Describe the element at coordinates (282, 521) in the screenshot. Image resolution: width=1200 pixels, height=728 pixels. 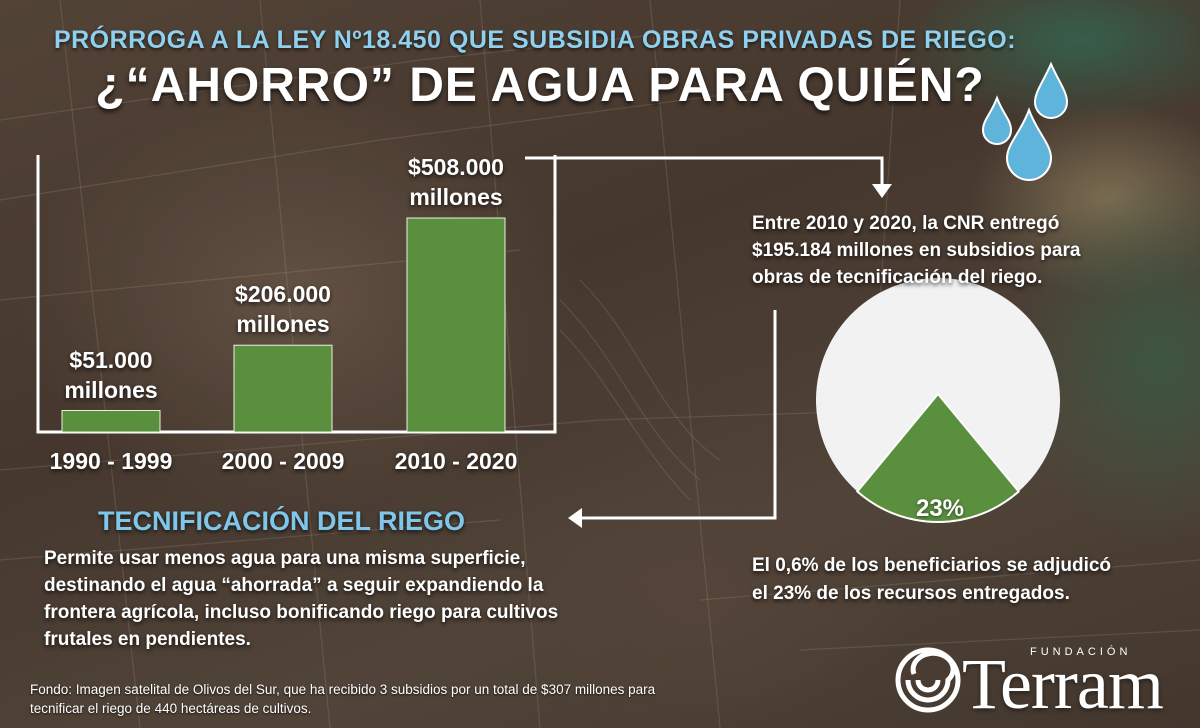
I see `tecnificacion-title: TECNIFICACIÓN DEL RIEGO` at that location.